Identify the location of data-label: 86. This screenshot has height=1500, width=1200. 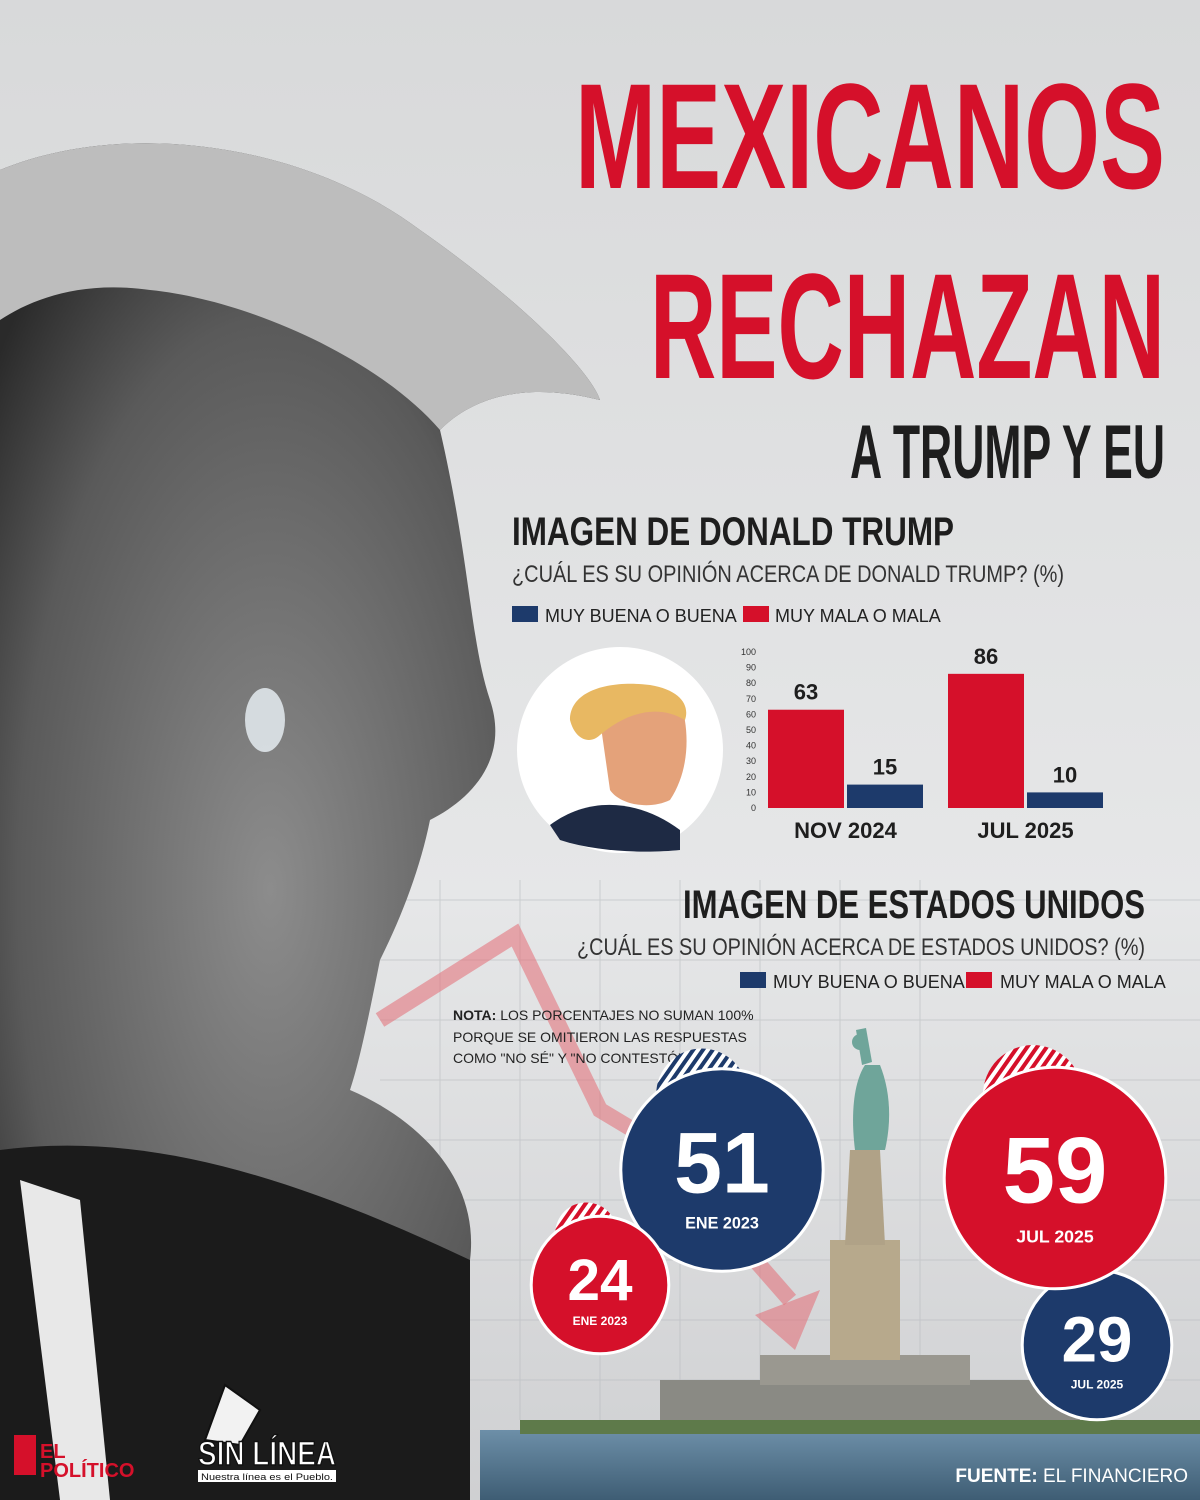
(986, 656).